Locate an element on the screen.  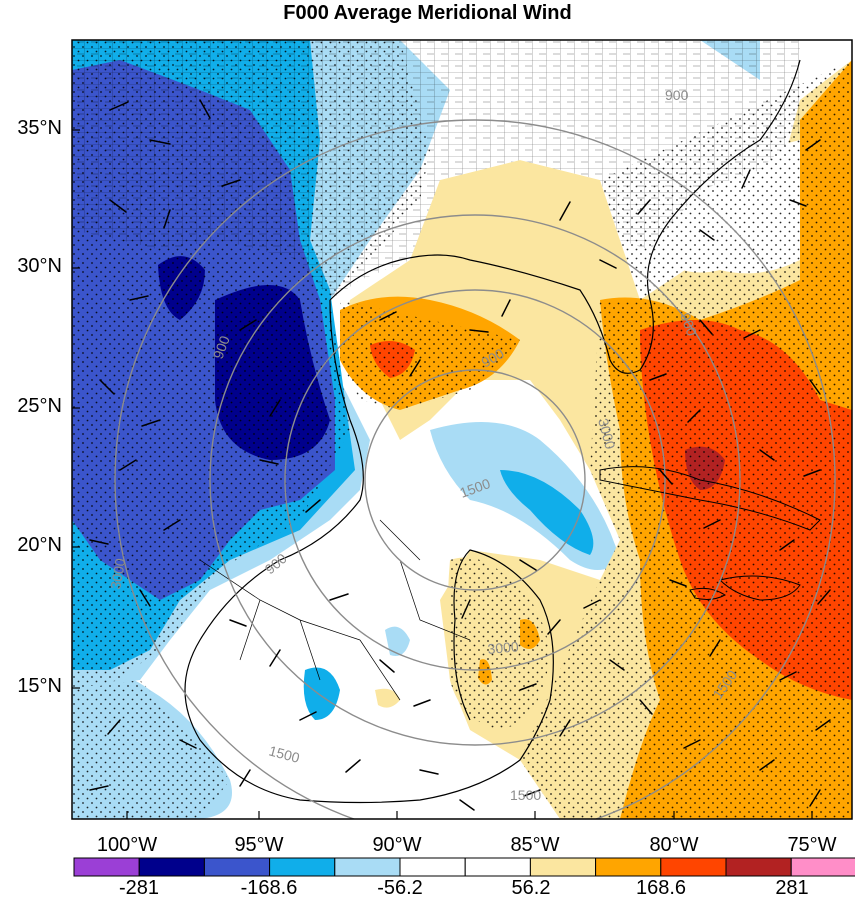
lon-label-80w: 80°W is located at coordinates (674, 845).